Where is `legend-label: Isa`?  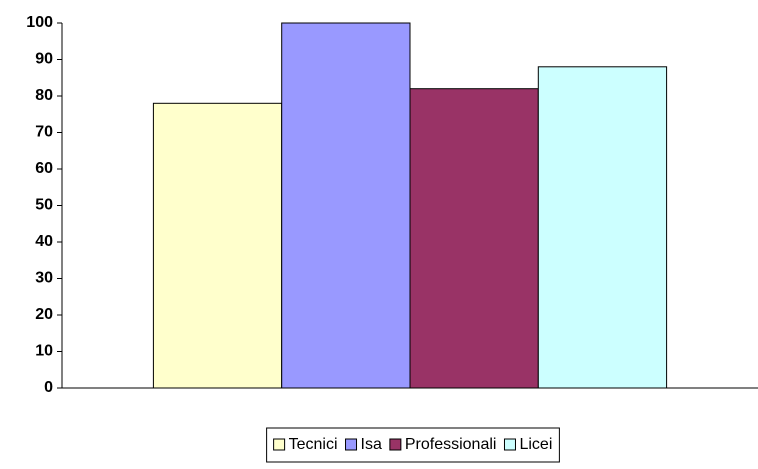 legend-label: Isa is located at coordinates (371, 444).